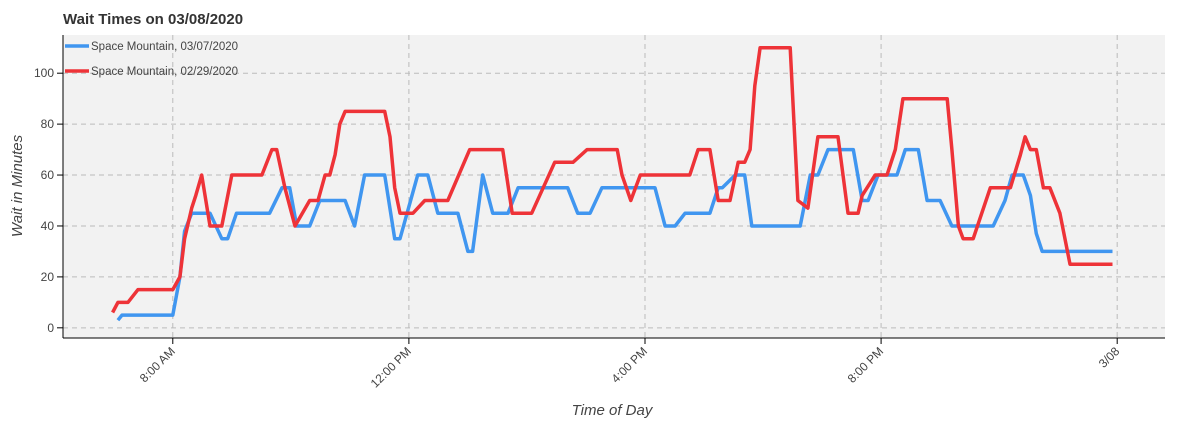 This screenshot has width=1200, height=423. What do you see at coordinates (48, 277) in the screenshot?
I see `y-tick-label: 20` at bounding box center [48, 277].